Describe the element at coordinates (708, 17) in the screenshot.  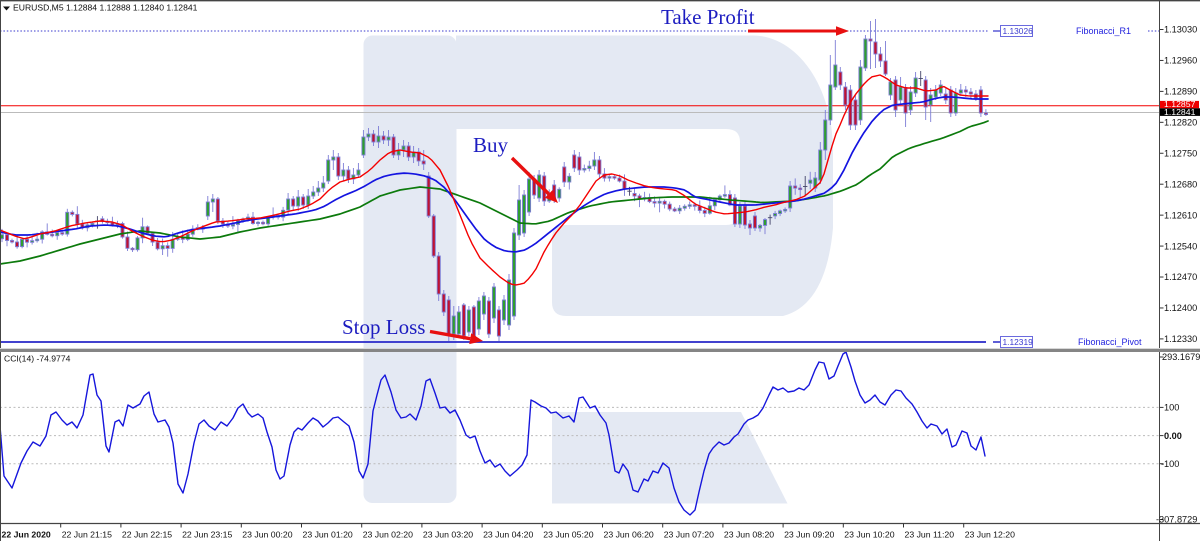
I see `svg-text: Take Profit` at that location.